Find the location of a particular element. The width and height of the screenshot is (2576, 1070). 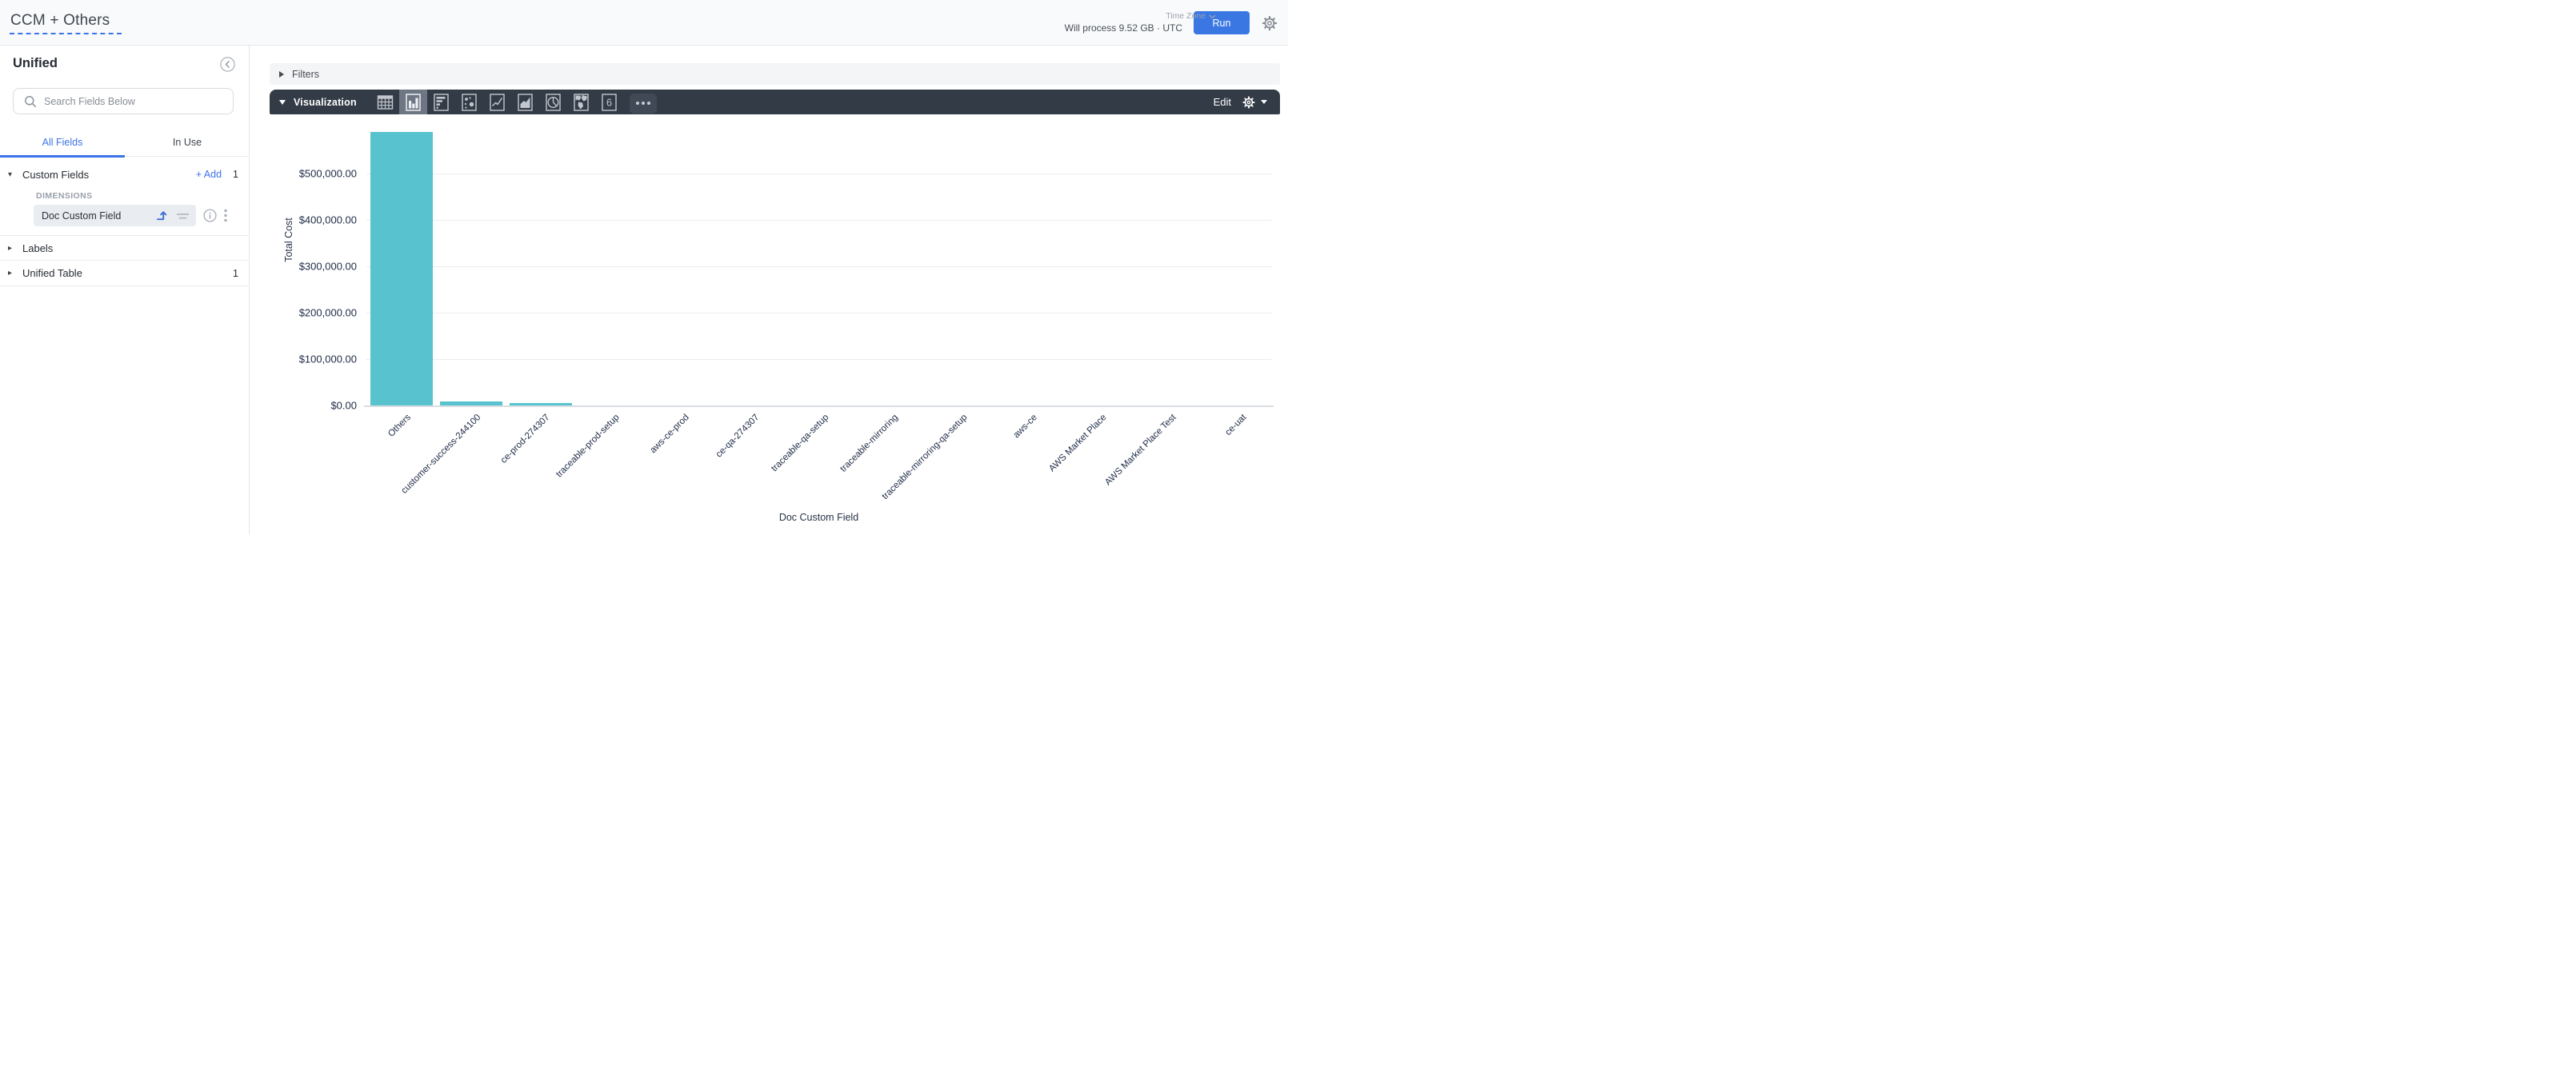

viz-type-area-chart-icon is located at coordinates (525, 102).